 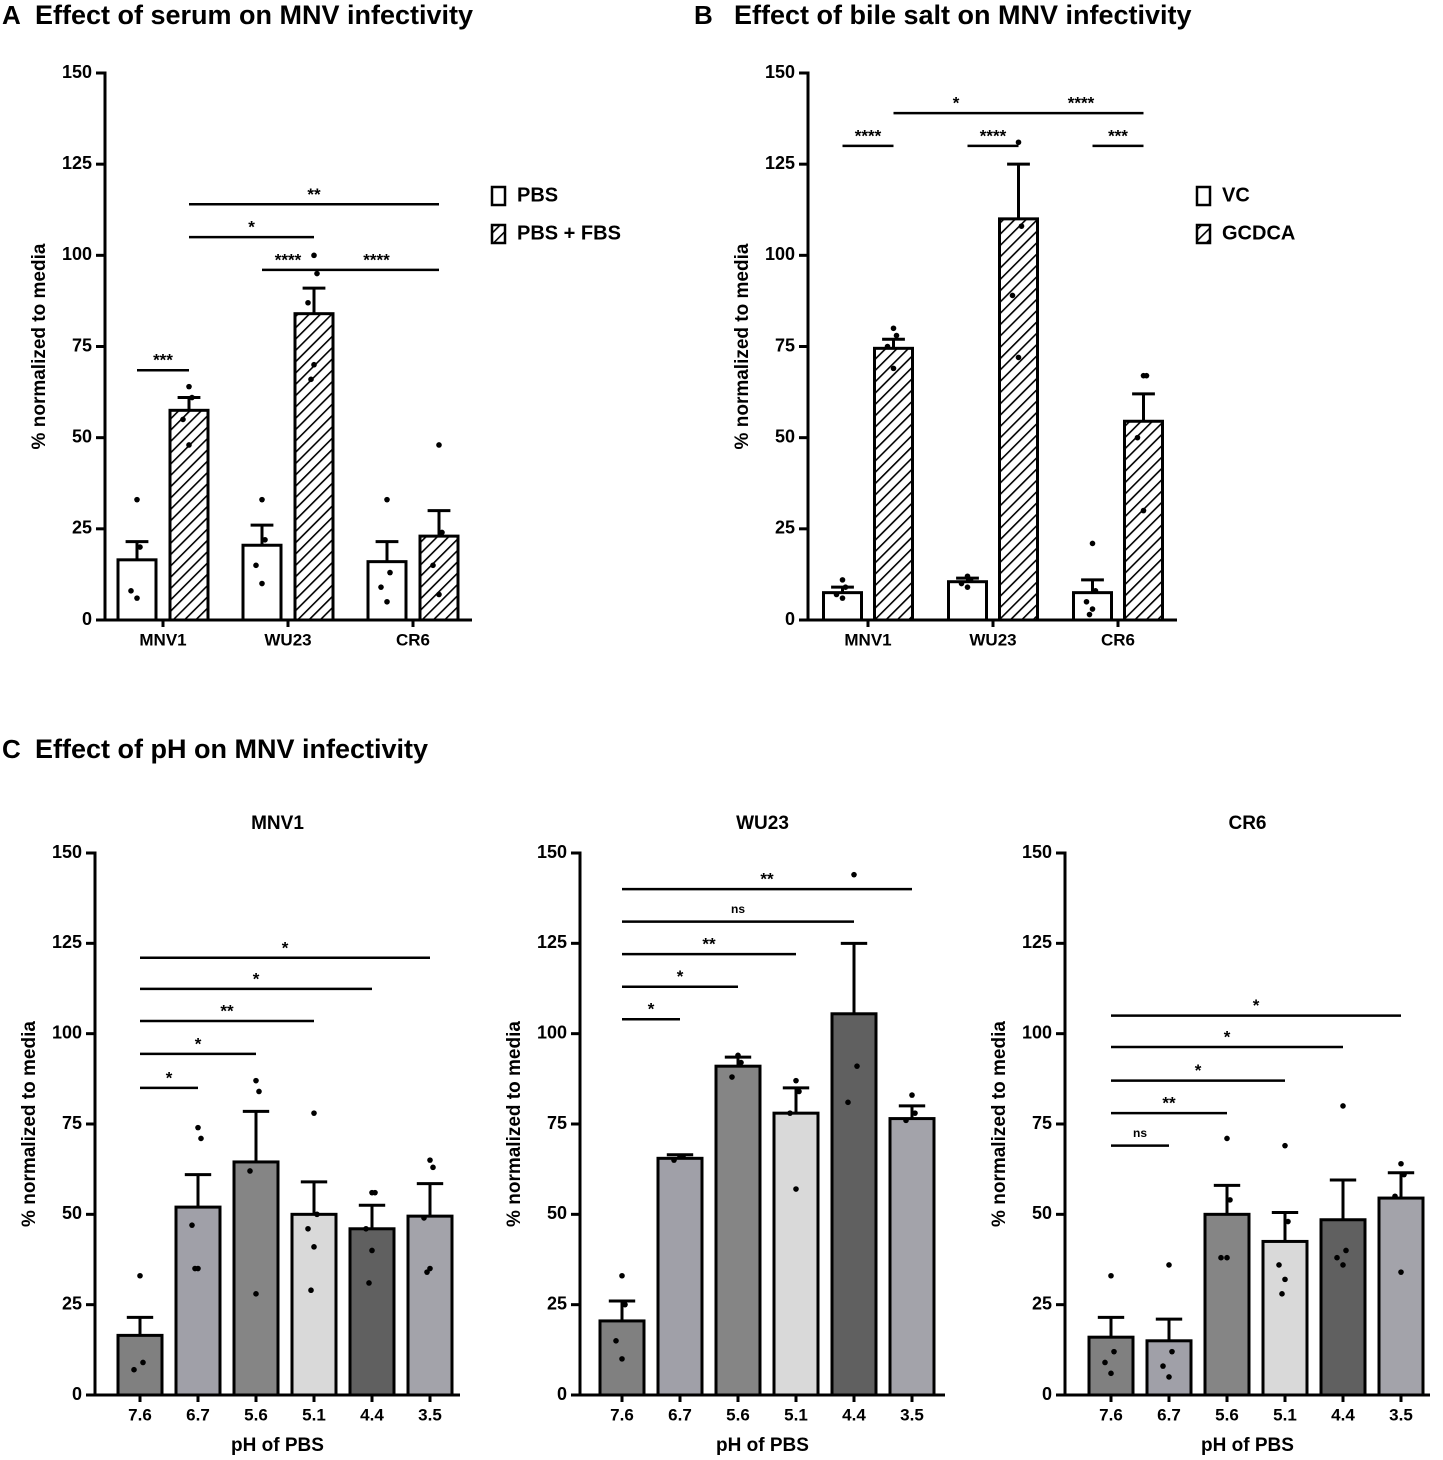 I want to click on legend-label: VC, so click(x=1236, y=195).